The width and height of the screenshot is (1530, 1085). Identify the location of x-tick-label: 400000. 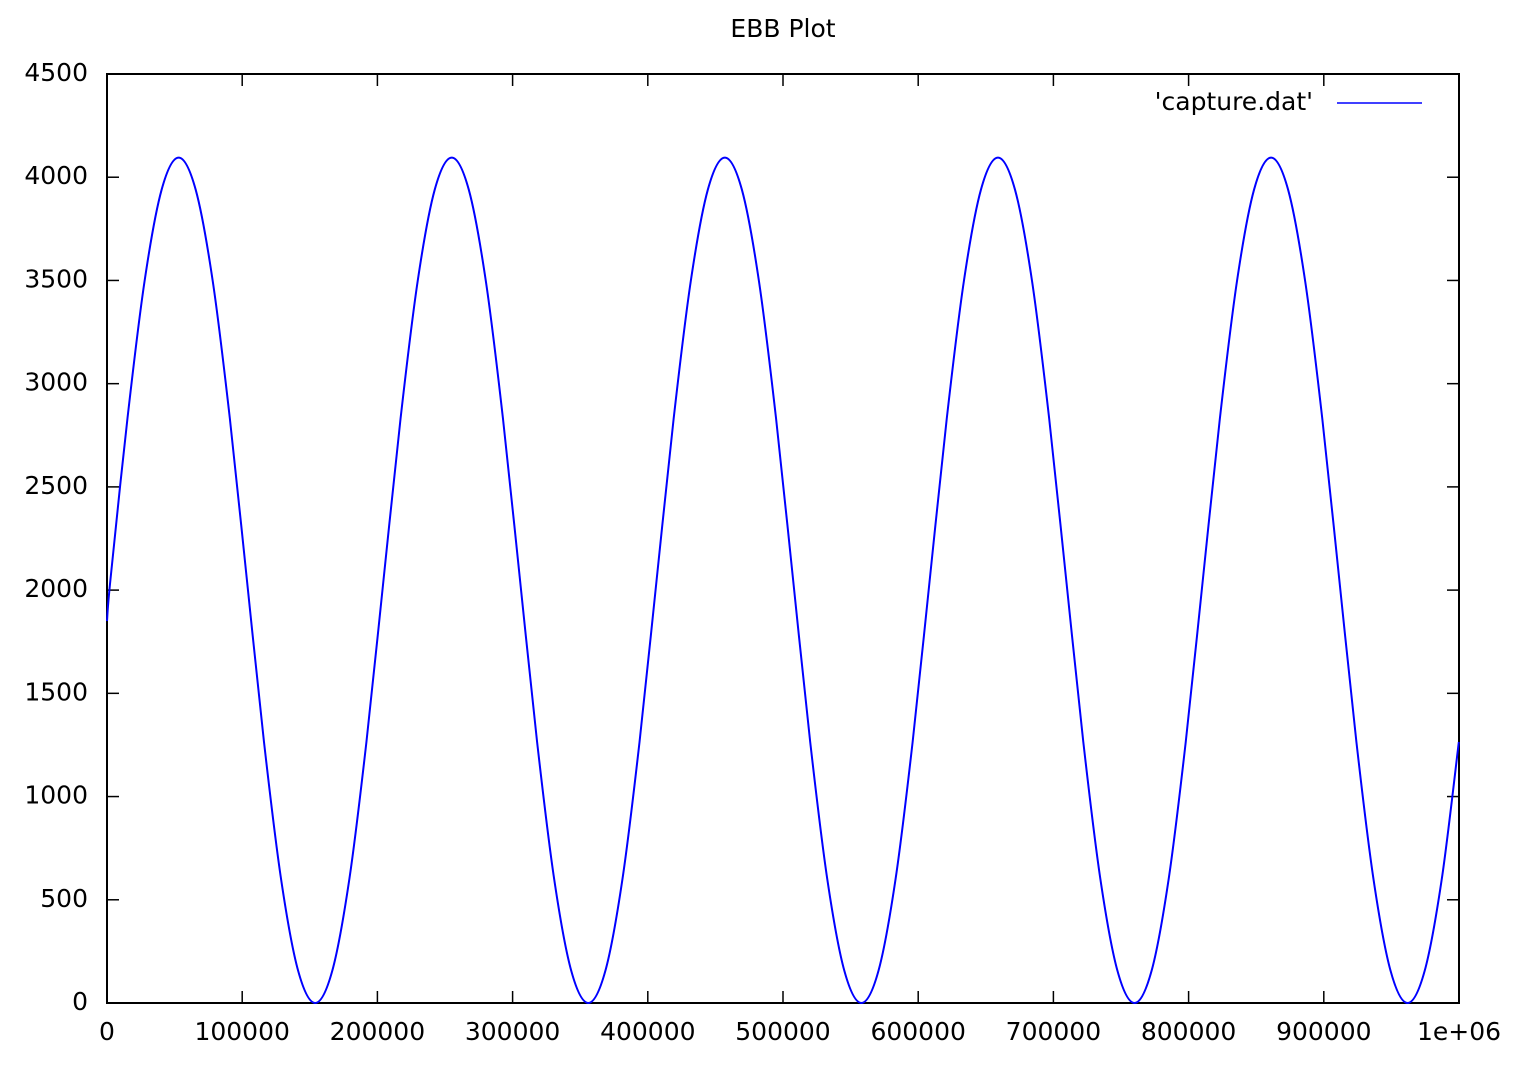
(647, 1031).